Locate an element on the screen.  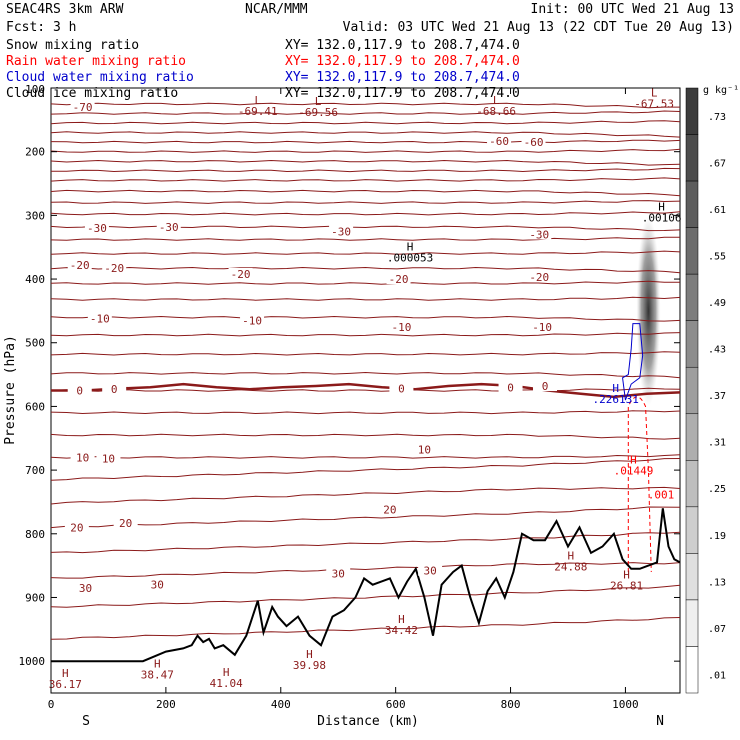
contour-label: -60 is located at coordinates (499, 141).